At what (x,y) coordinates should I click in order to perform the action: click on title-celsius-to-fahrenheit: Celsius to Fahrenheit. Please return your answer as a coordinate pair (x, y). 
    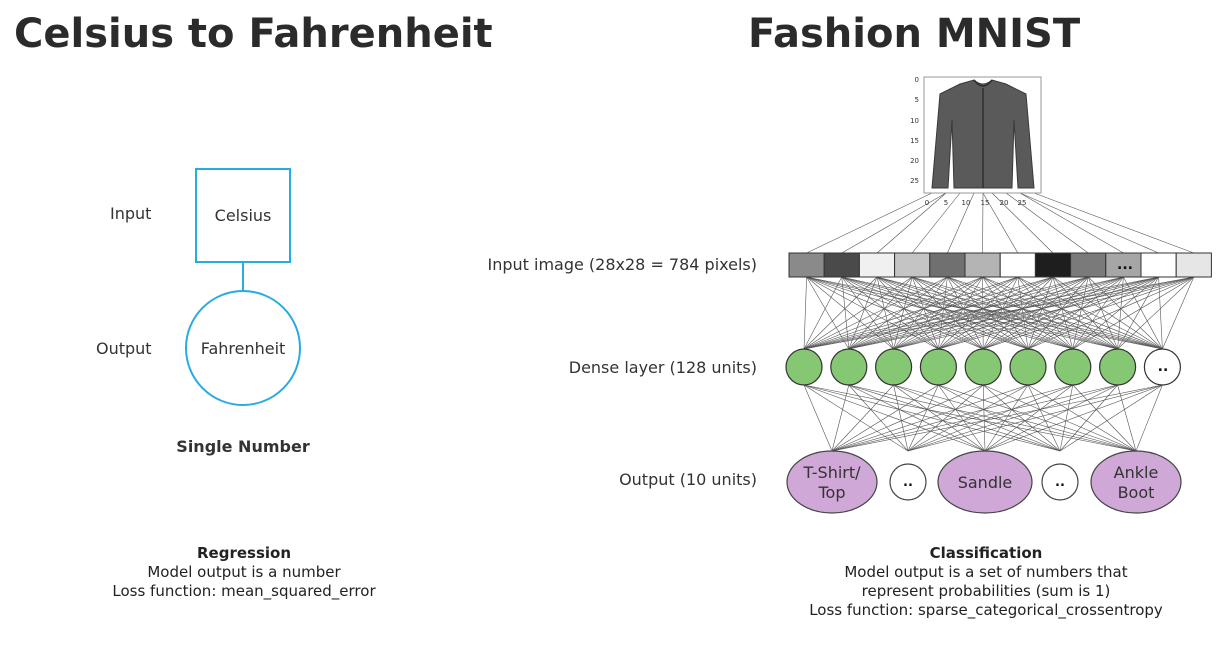
    Looking at the image, I should click on (253, 34).